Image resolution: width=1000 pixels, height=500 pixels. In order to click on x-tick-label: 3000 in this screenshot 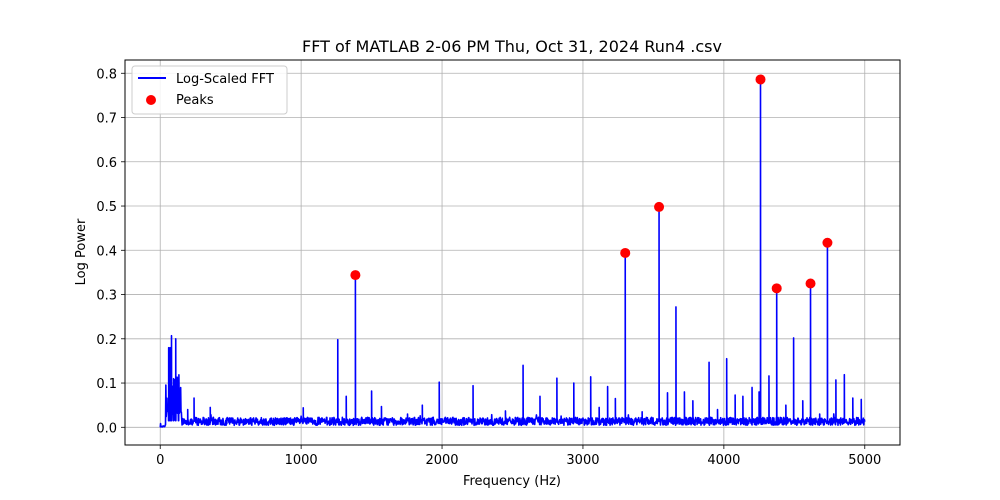, I will do `click(582, 460)`.